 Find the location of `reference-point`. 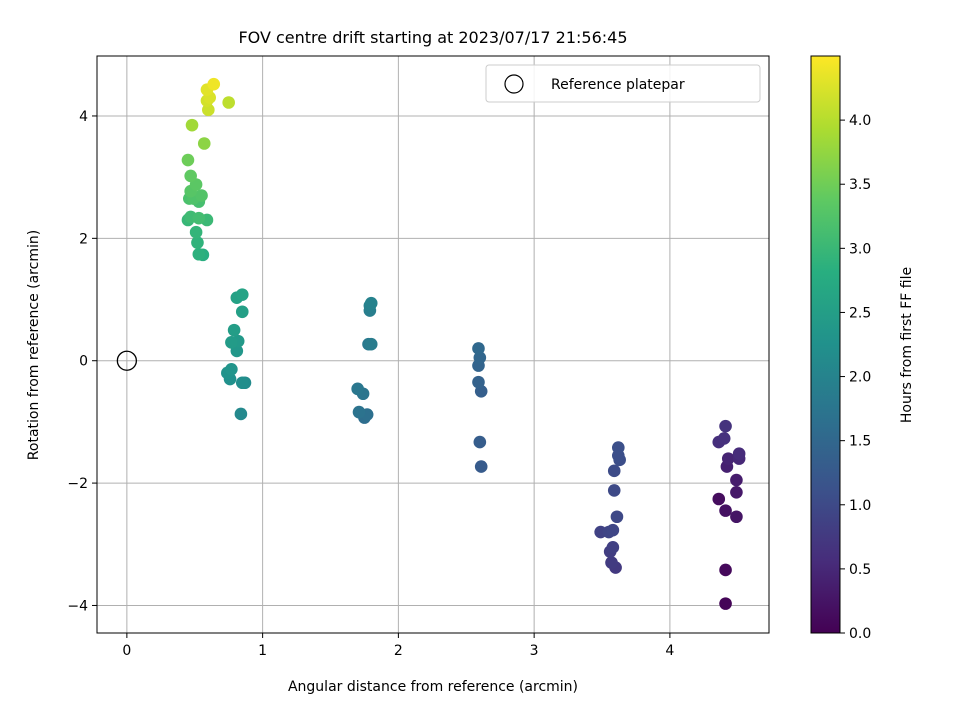

reference-point is located at coordinates (127, 360).